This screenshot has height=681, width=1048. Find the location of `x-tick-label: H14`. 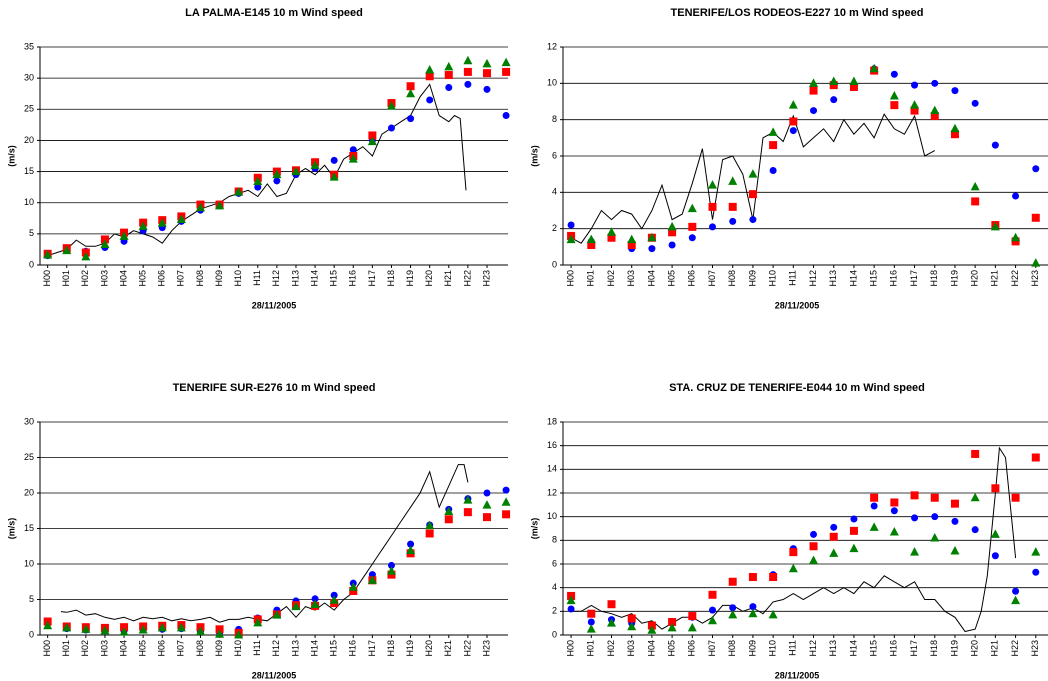

x-tick-label: H14 is located at coordinates (853, 278).